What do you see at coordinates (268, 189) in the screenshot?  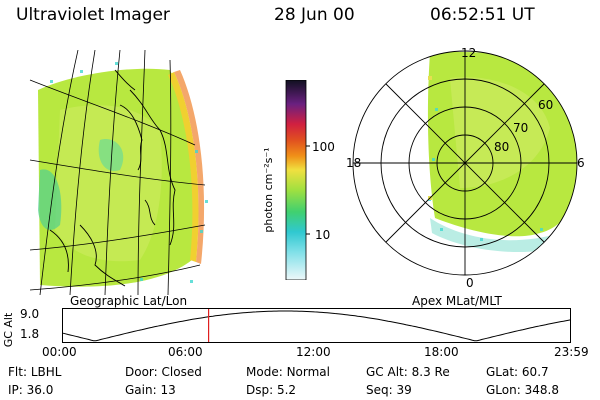 I see `colorbar-title: photon cm⁻²s⁻¹` at bounding box center [268, 189].